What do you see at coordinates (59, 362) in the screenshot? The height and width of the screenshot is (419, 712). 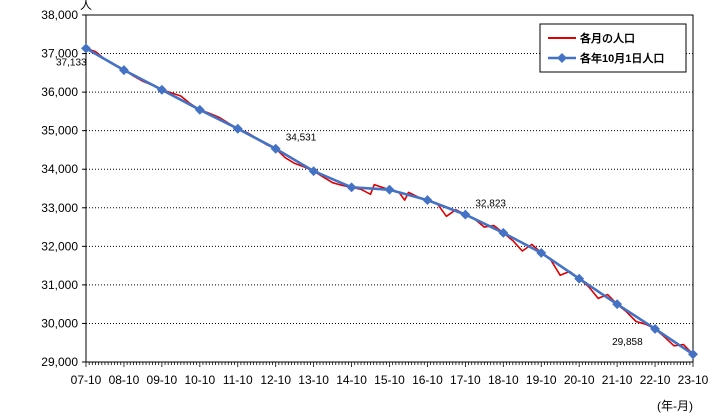 I see `y-tick-label: 29,000` at bounding box center [59, 362].